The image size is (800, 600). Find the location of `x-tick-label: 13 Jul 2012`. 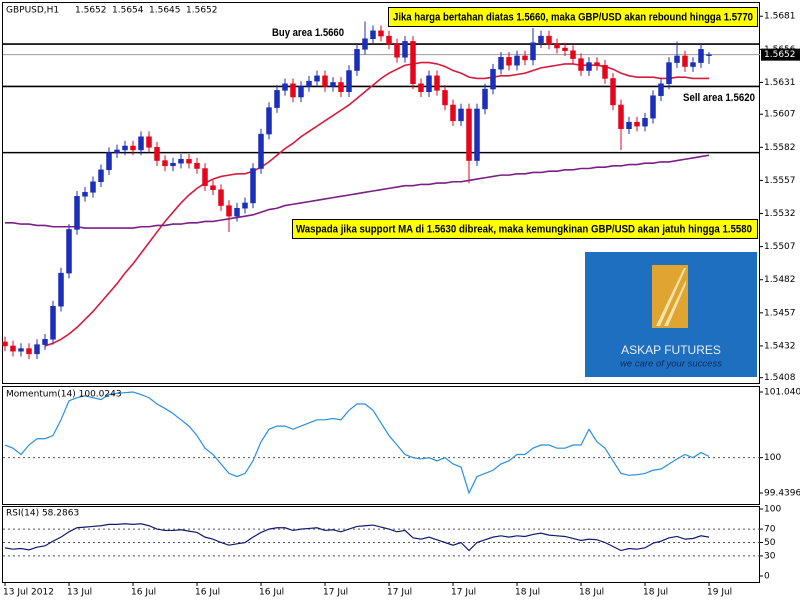

x-tick-label: 13 Jul 2012 is located at coordinates (28, 593).